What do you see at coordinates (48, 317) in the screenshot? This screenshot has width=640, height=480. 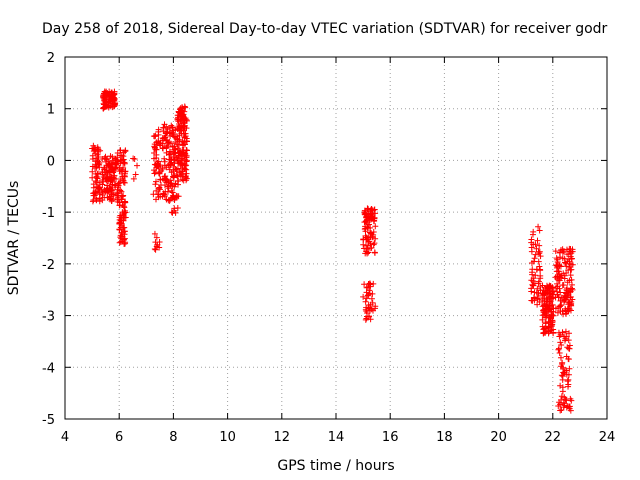 I see `y-tick-label: -3` at bounding box center [48, 317].